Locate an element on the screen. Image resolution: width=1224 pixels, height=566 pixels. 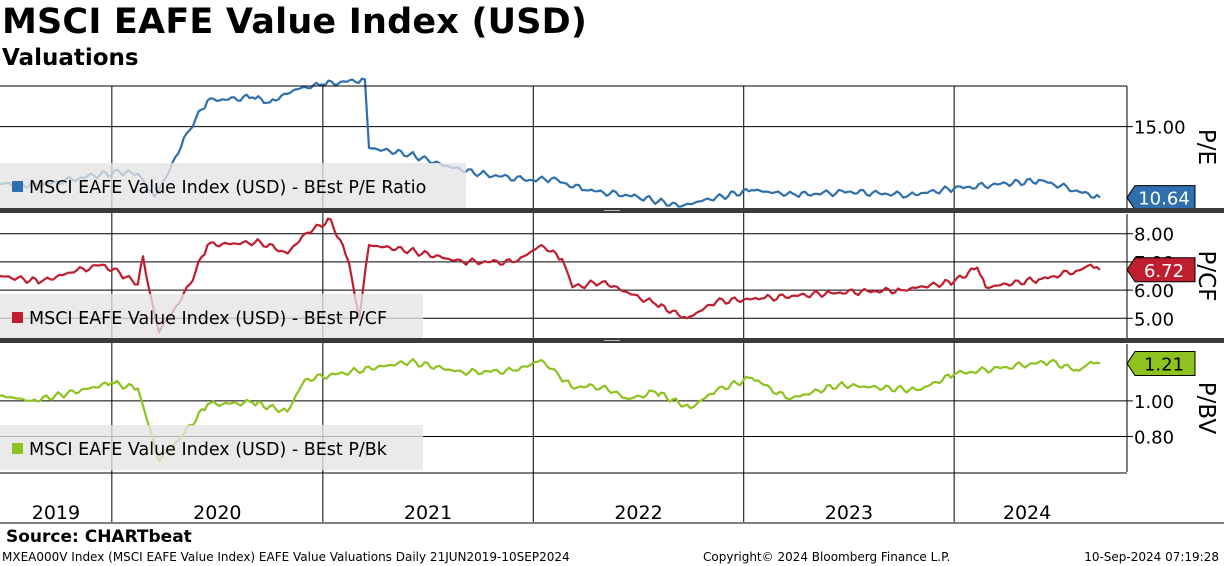
pe-axis-label: P/E is located at coordinates (1206, 147).